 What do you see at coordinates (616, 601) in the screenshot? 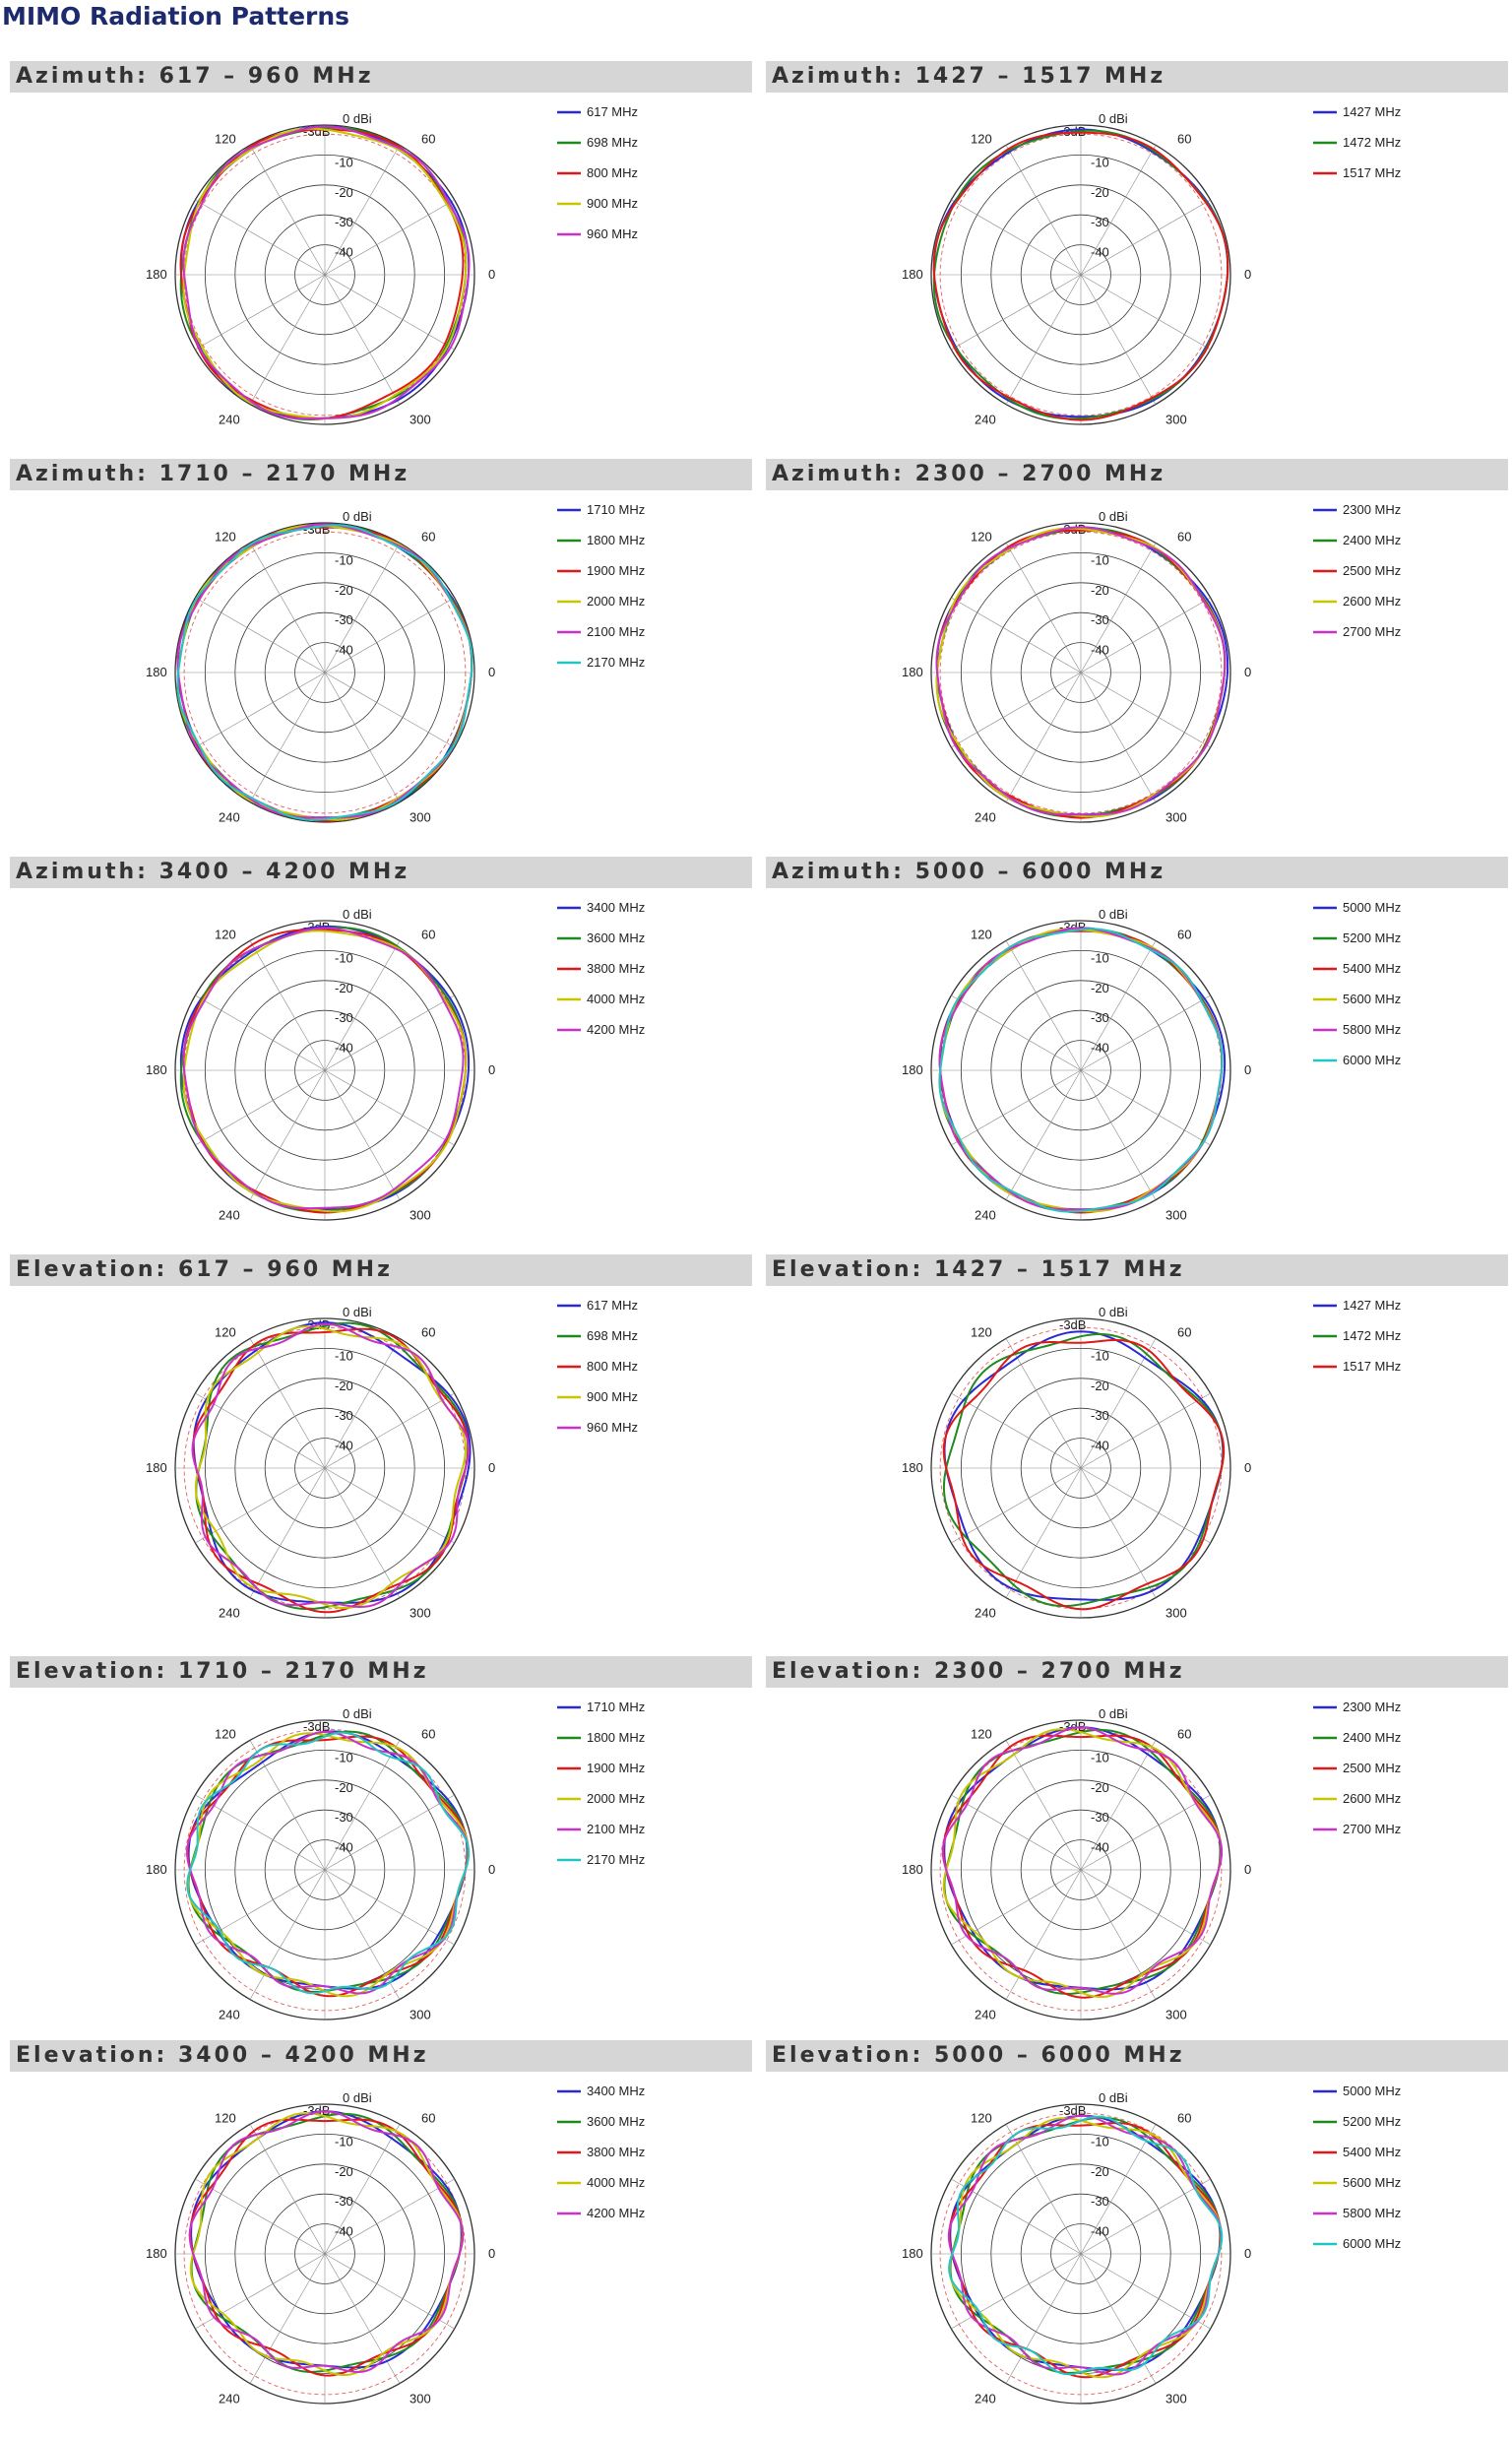
I see `legend-label: 2000 MHz` at bounding box center [616, 601].